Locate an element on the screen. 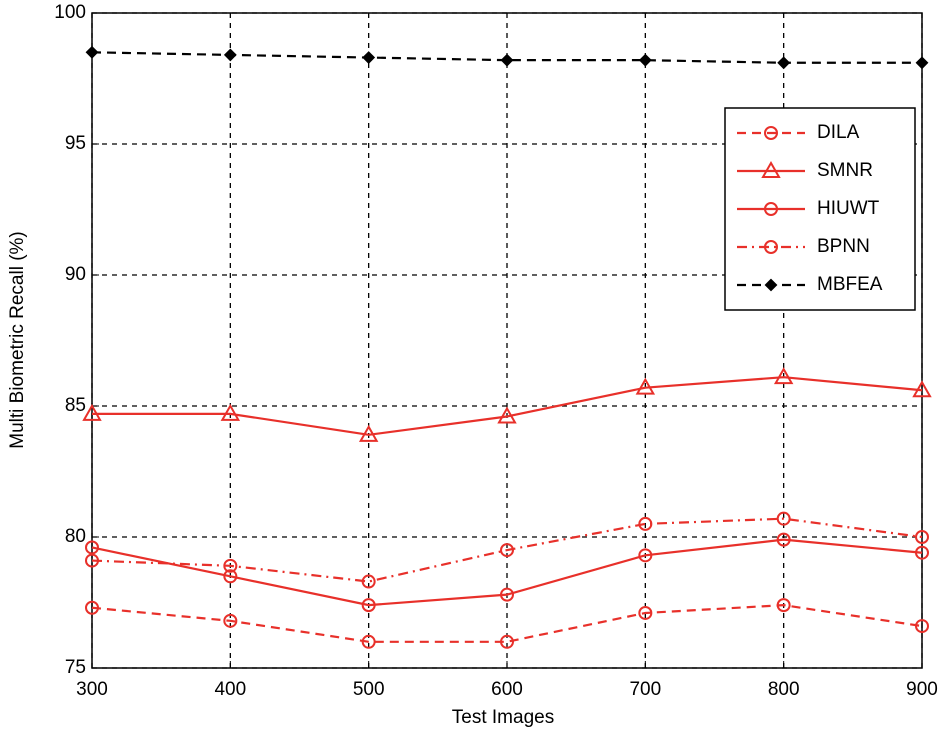 The image size is (950, 737). legend-label: BPNN is located at coordinates (843, 246).